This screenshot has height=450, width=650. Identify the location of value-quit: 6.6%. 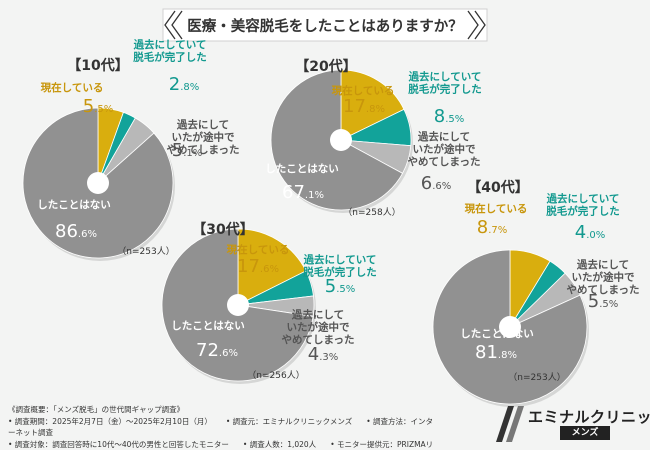
(436, 183).